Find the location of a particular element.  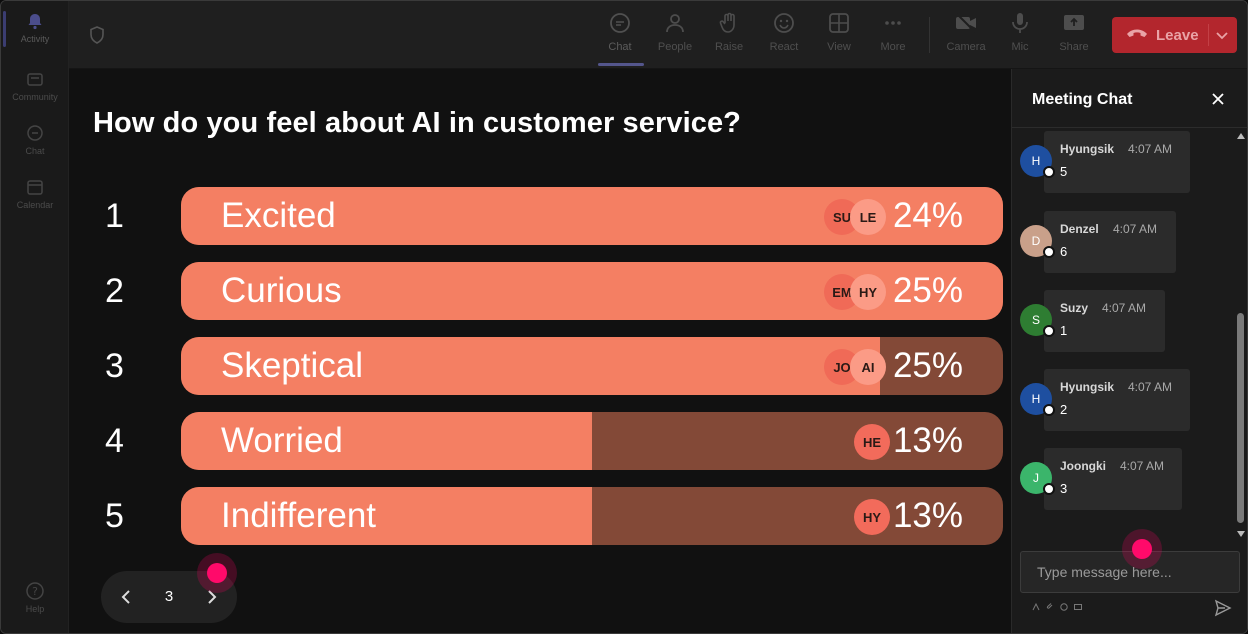

poll-option-bar: Skeptical 25% JO AI is located at coordinates (592, 366).